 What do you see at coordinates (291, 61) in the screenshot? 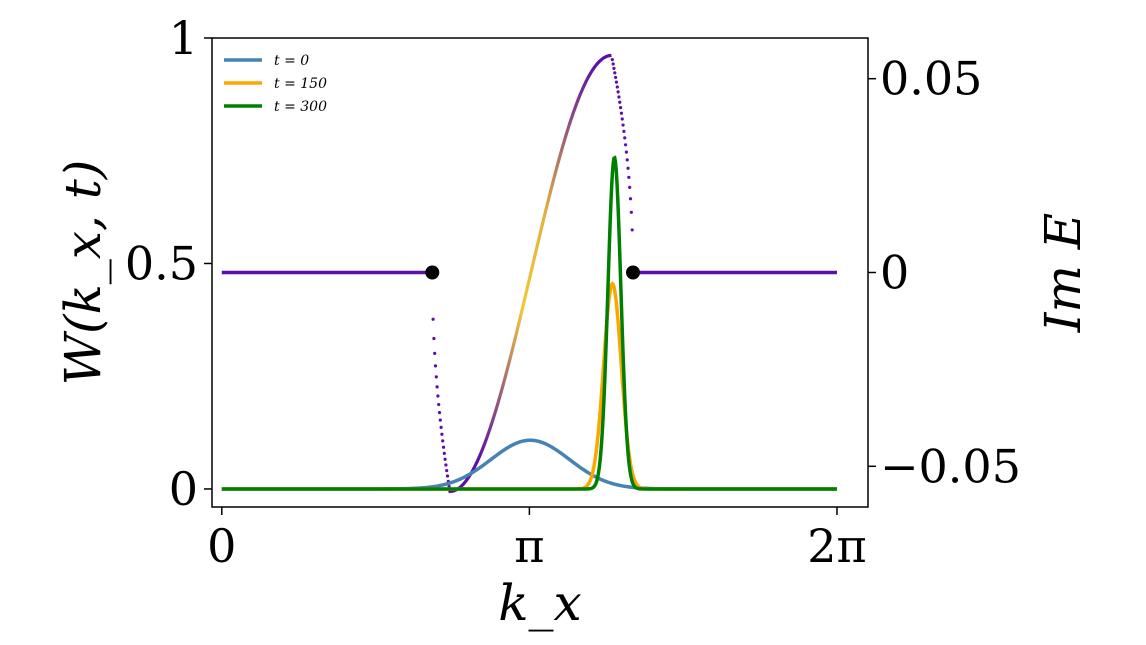
I see `legend-label-0: t = 0` at bounding box center [291, 61].